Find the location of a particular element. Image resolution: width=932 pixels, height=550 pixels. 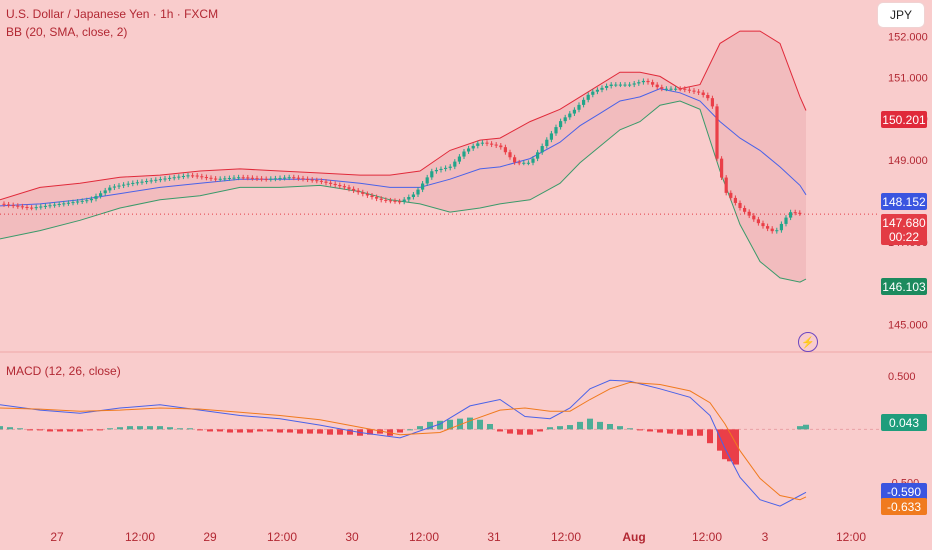

histogram-tag: 0.043 is located at coordinates (904, 422).